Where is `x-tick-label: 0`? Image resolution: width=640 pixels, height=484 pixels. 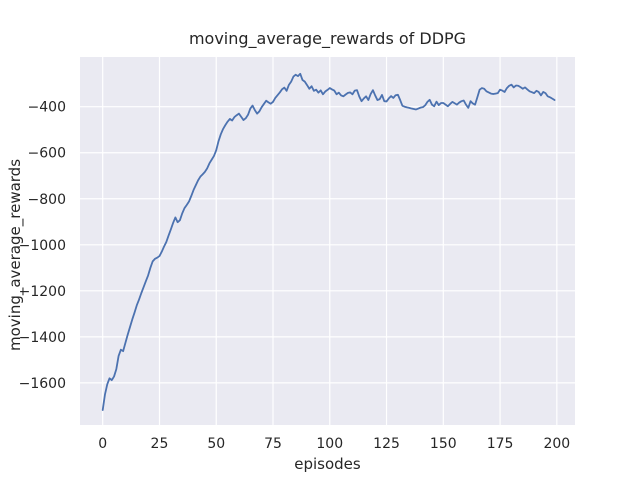 x-tick-label: 0 is located at coordinates (102, 444).